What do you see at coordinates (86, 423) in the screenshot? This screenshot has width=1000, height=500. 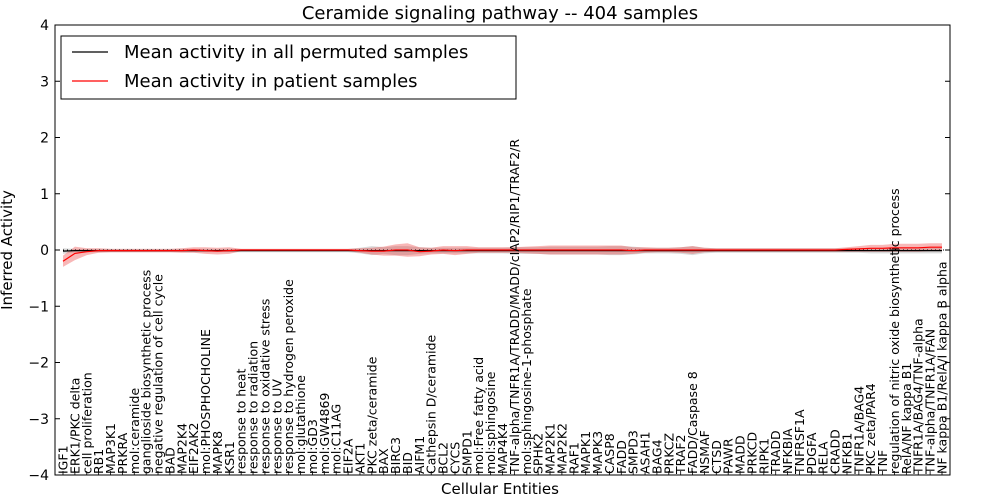 I see `x-tick-label: cell proliferation` at bounding box center [86, 423].